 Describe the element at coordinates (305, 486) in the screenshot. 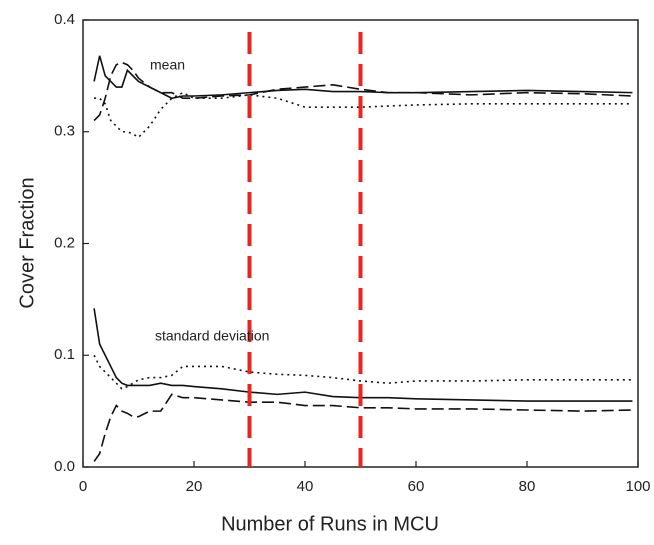

I see `x-tick-label: 40` at that location.